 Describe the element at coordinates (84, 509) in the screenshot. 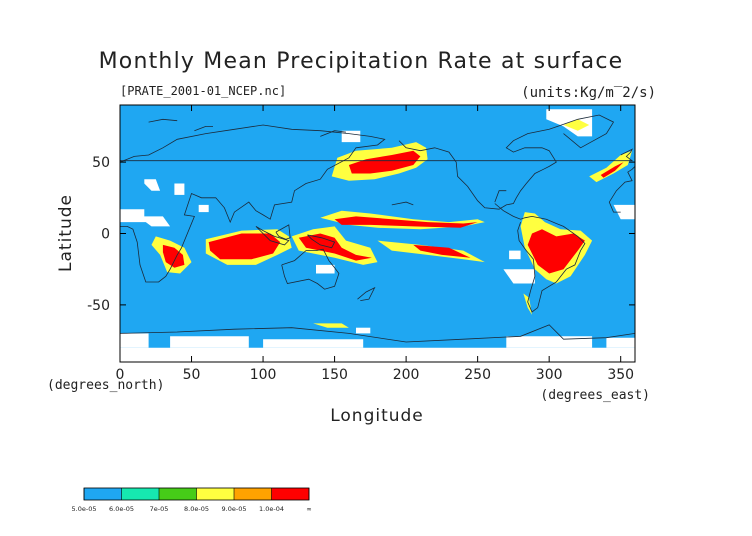

I see `colorbar-tick-label: 5.0e-05` at that location.